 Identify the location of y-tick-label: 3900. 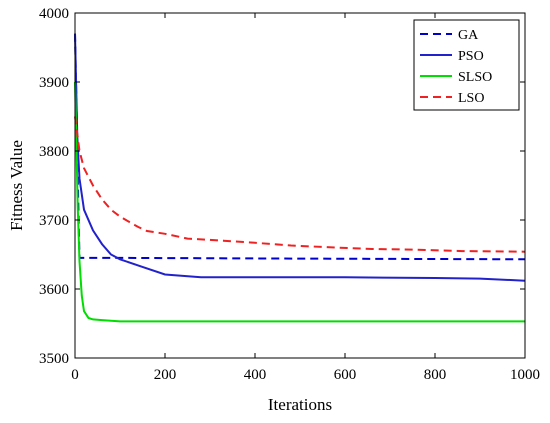
(54, 83).